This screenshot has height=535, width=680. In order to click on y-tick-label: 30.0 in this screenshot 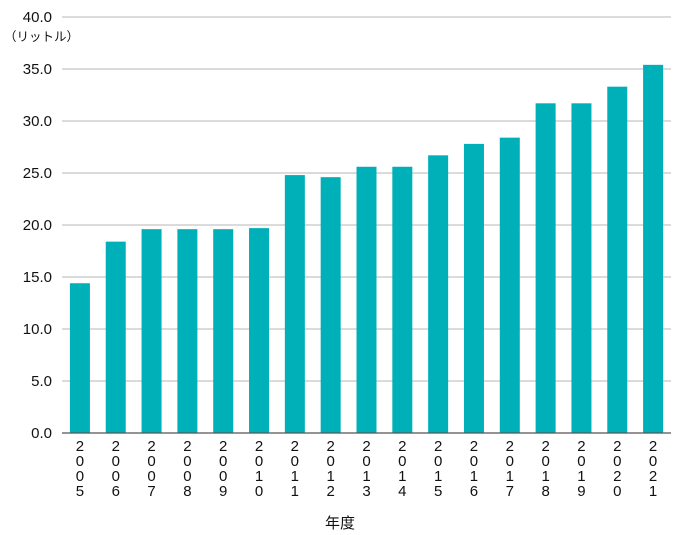, I will do `click(37, 121)`.